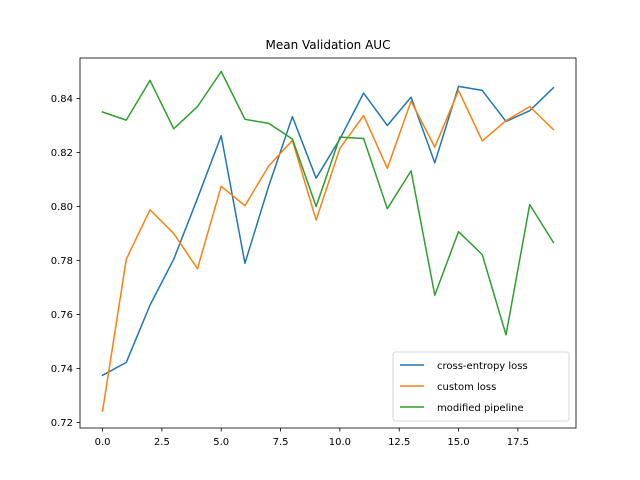  What do you see at coordinates (281, 442) in the screenshot?
I see `x-tick-label: 7.5` at bounding box center [281, 442].